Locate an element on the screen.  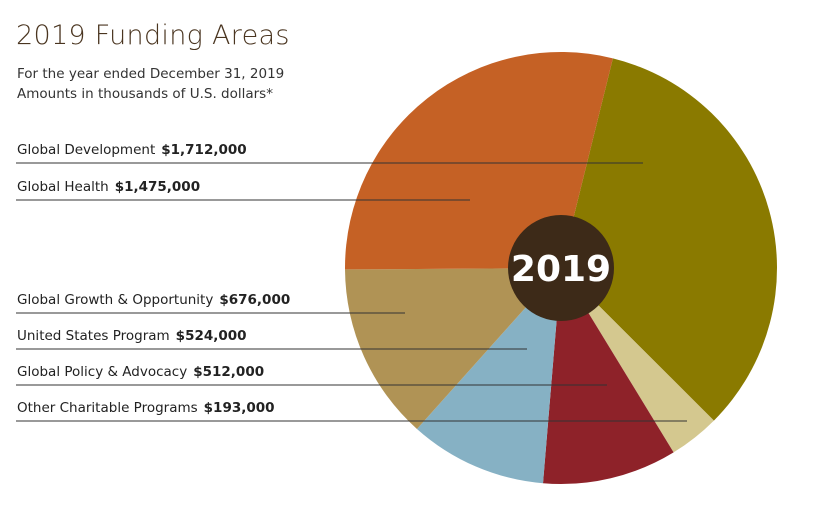
pie-slice-global-policy-advocacy is located at coordinates (608, 376).